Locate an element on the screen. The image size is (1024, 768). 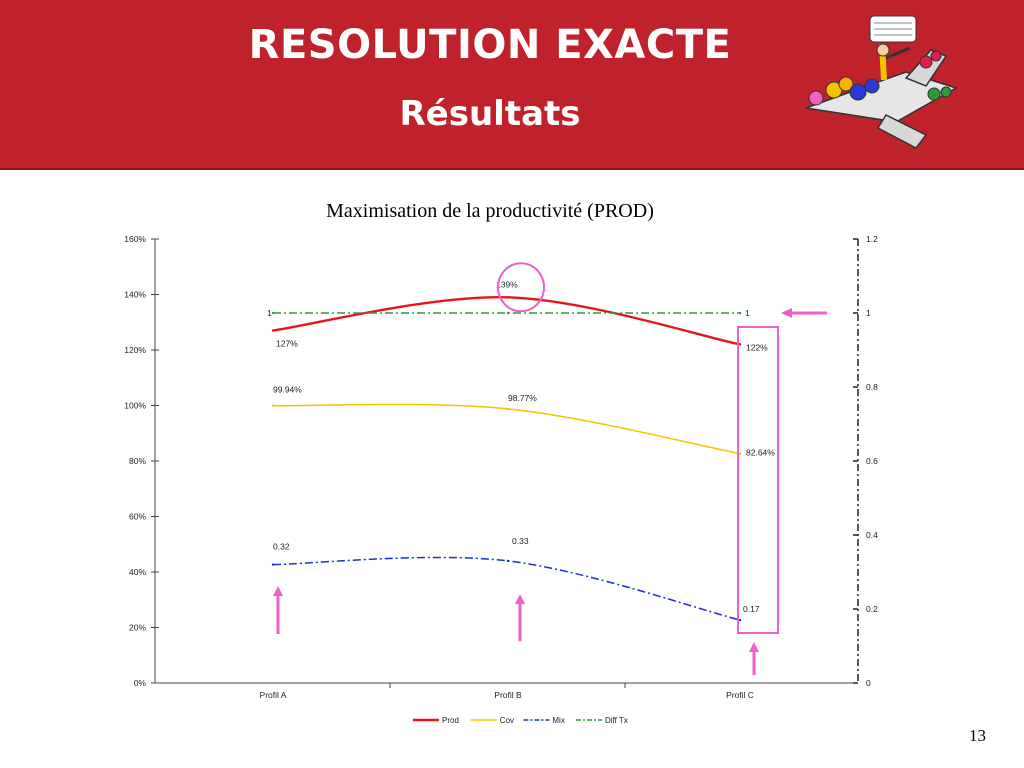
y-left-tick-label: 60% is located at coordinates (137, 517).